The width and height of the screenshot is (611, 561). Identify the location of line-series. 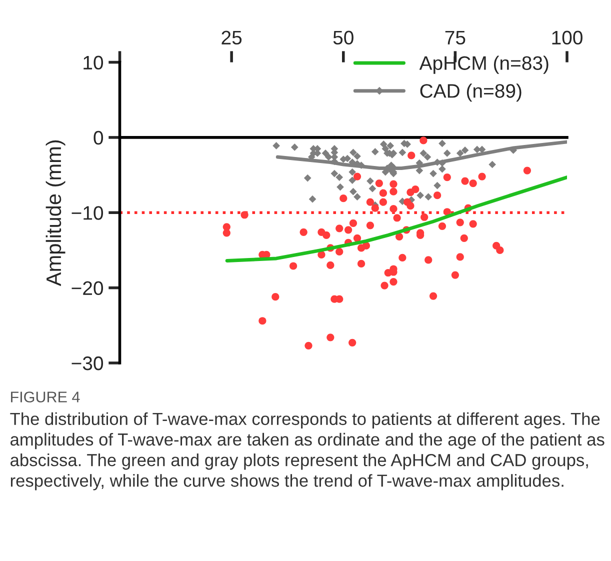
(396, 219).